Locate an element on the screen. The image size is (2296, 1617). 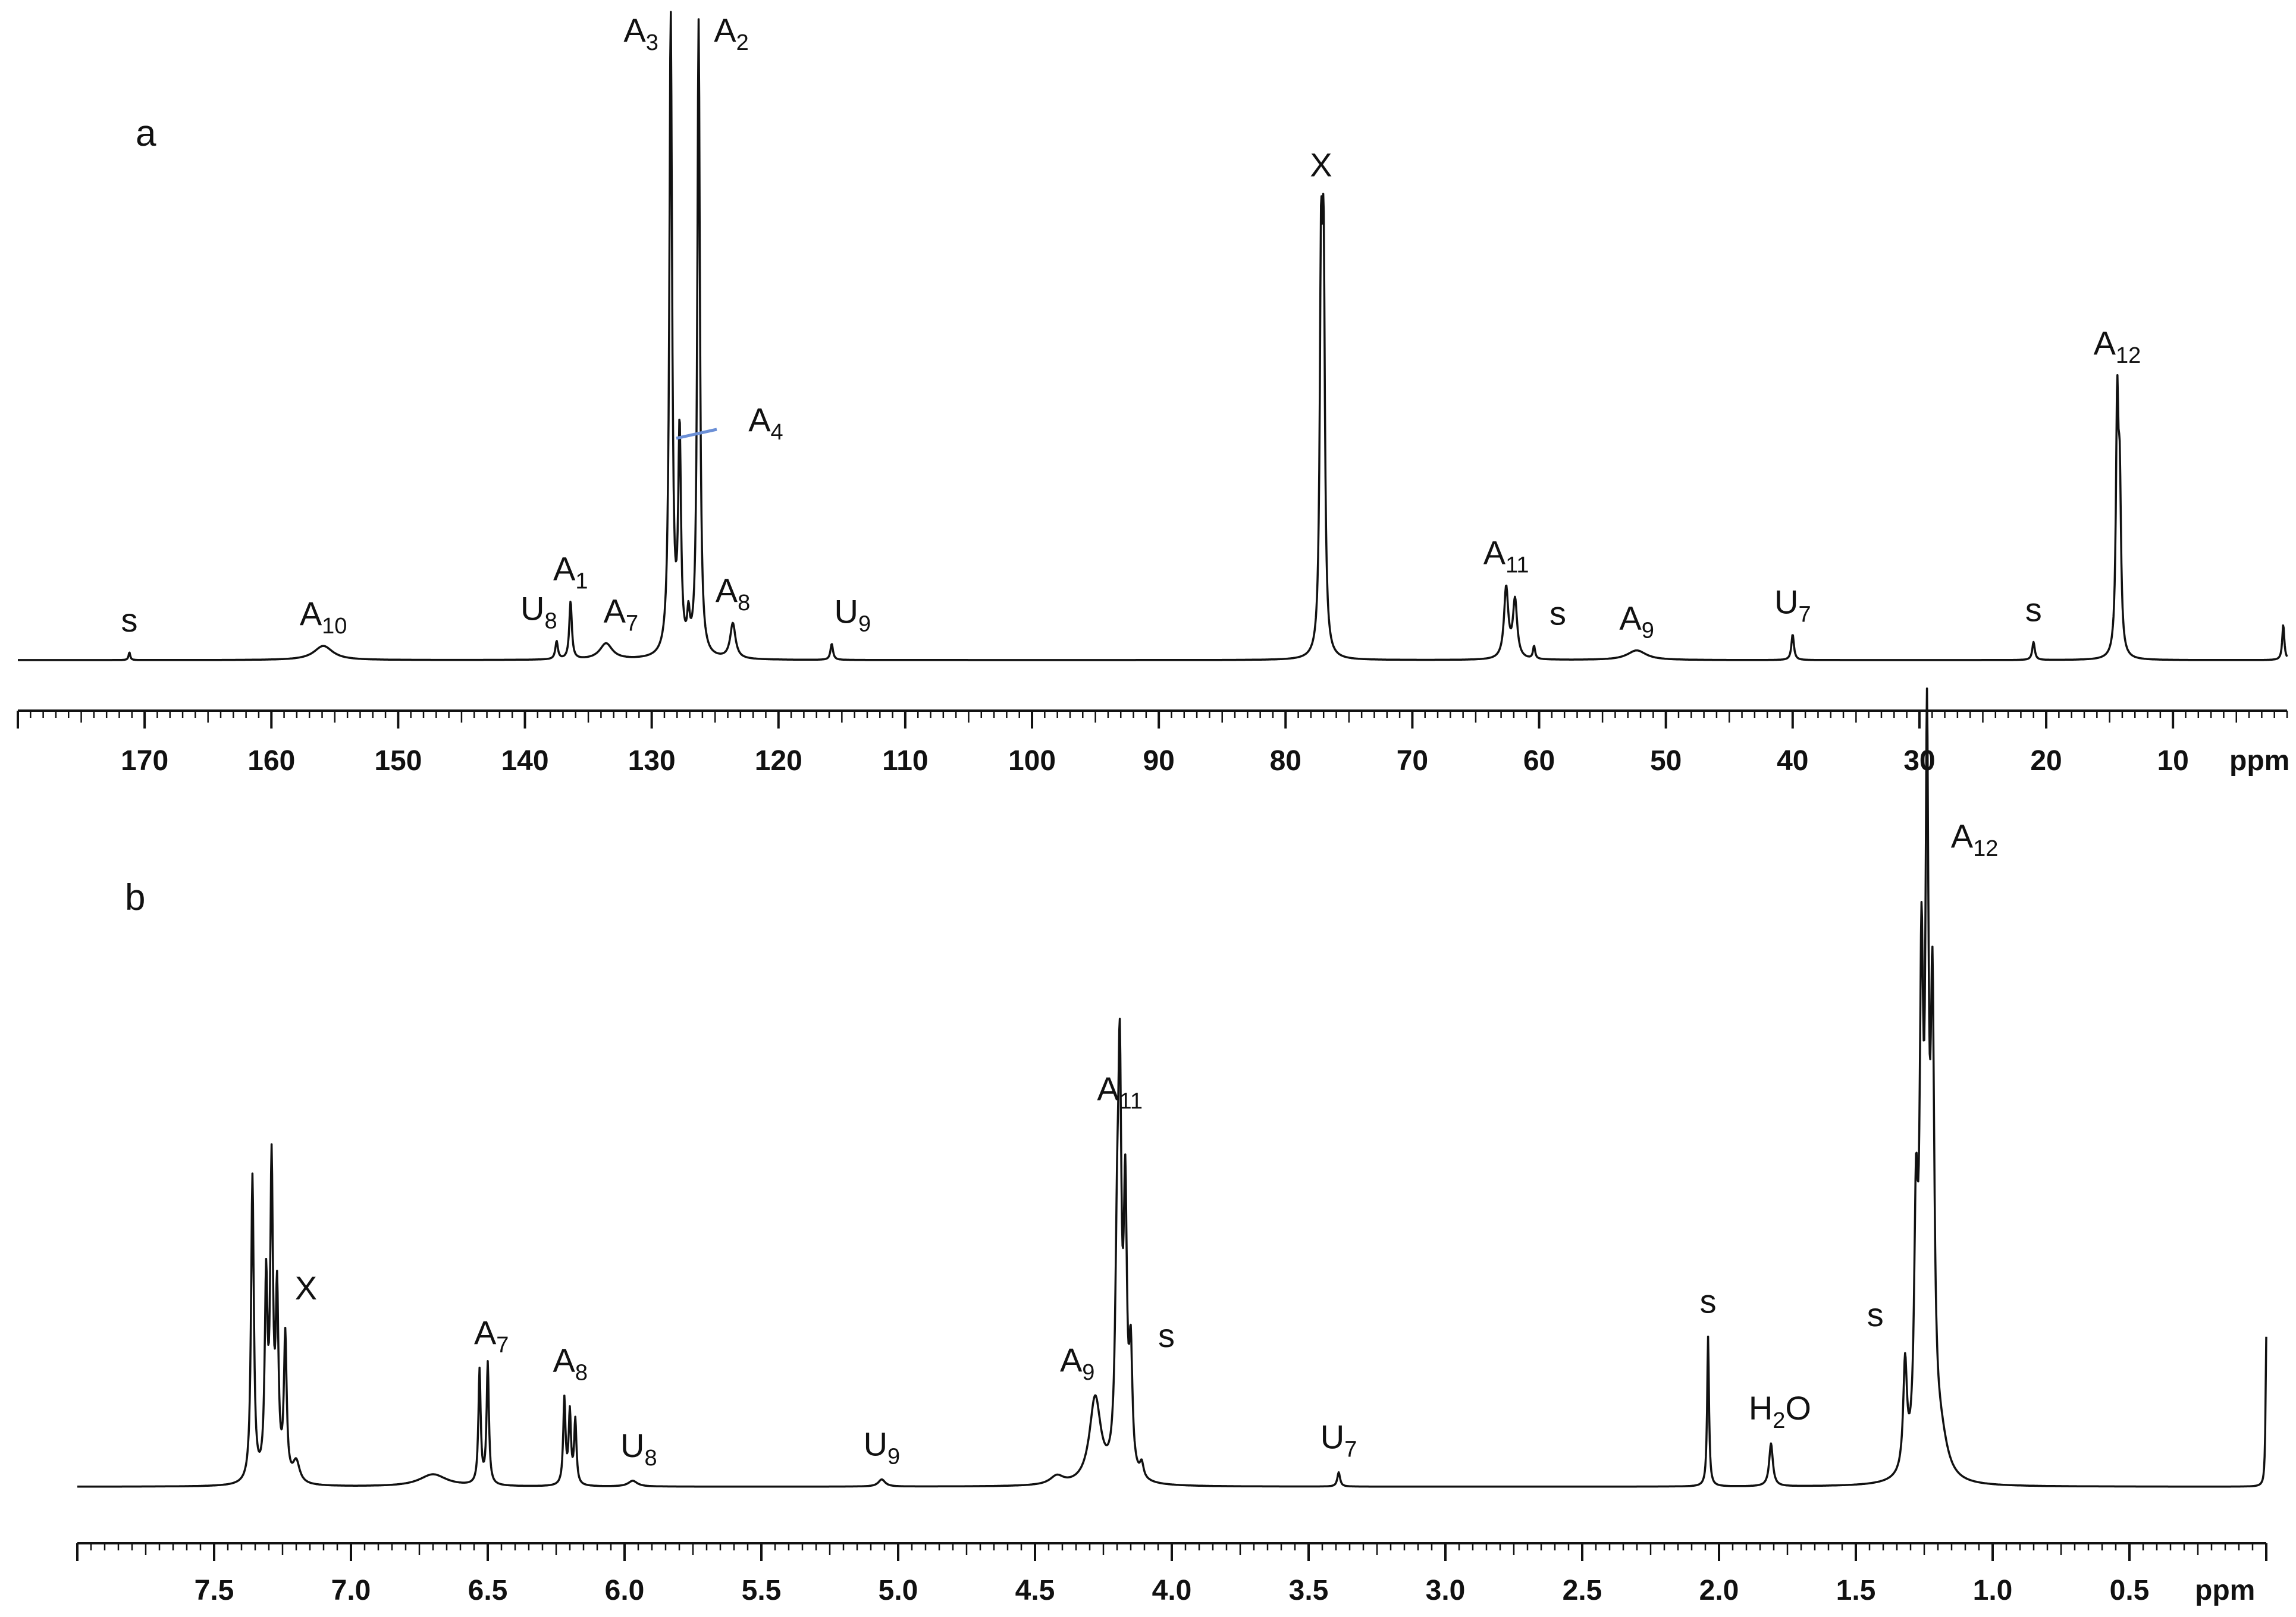
tick-label: 20 is located at coordinates (2046, 761).